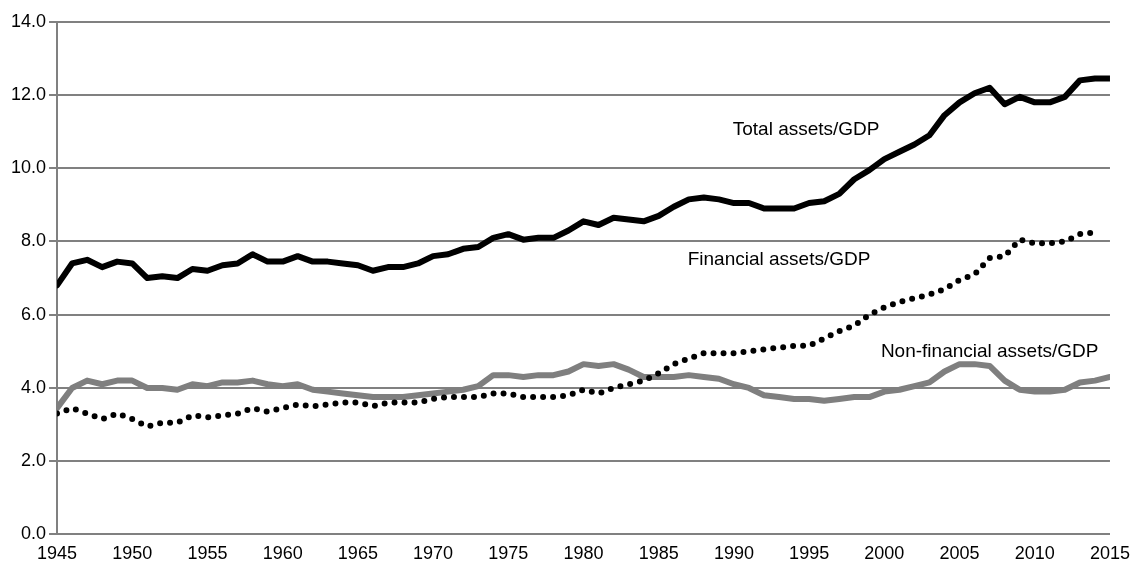 The width and height of the screenshot is (1141, 577). Describe the element at coordinates (207, 553) in the screenshot. I see `x-tick-label: 1955` at that location.